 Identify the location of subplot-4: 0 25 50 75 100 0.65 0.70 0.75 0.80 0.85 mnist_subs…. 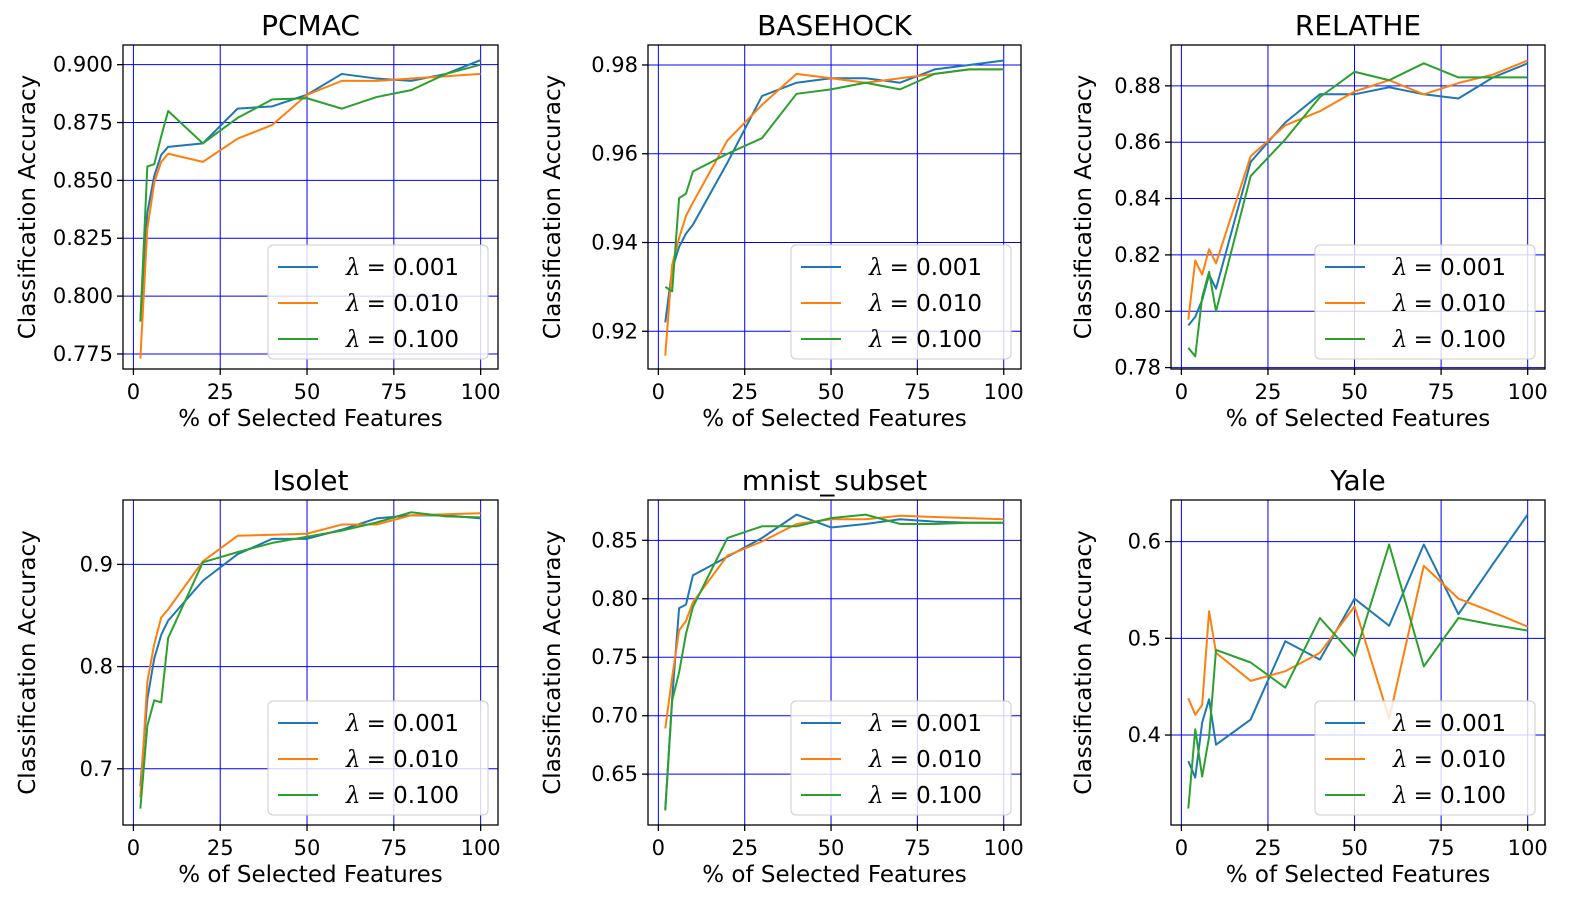
(782, 676).